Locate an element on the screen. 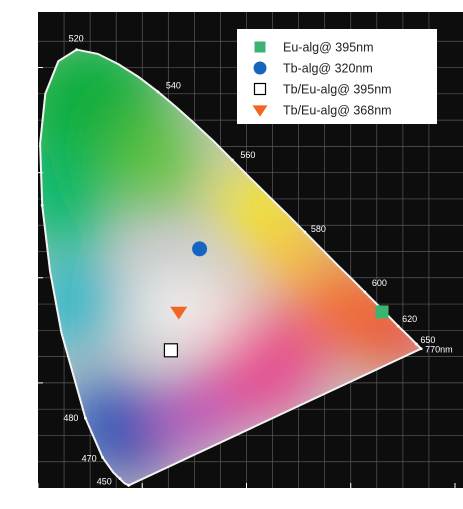 Image resolution: width=463 pixels, height=509 pixels. legend-label: Tb/Eu-alg@ 395nm is located at coordinates (337, 90).